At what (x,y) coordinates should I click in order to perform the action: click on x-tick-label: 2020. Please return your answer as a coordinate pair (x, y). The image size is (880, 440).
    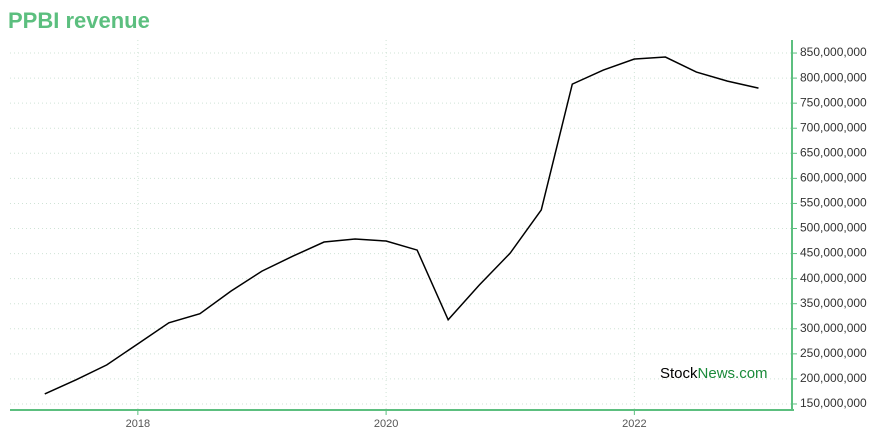
    Looking at the image, I should click on (386, 424).